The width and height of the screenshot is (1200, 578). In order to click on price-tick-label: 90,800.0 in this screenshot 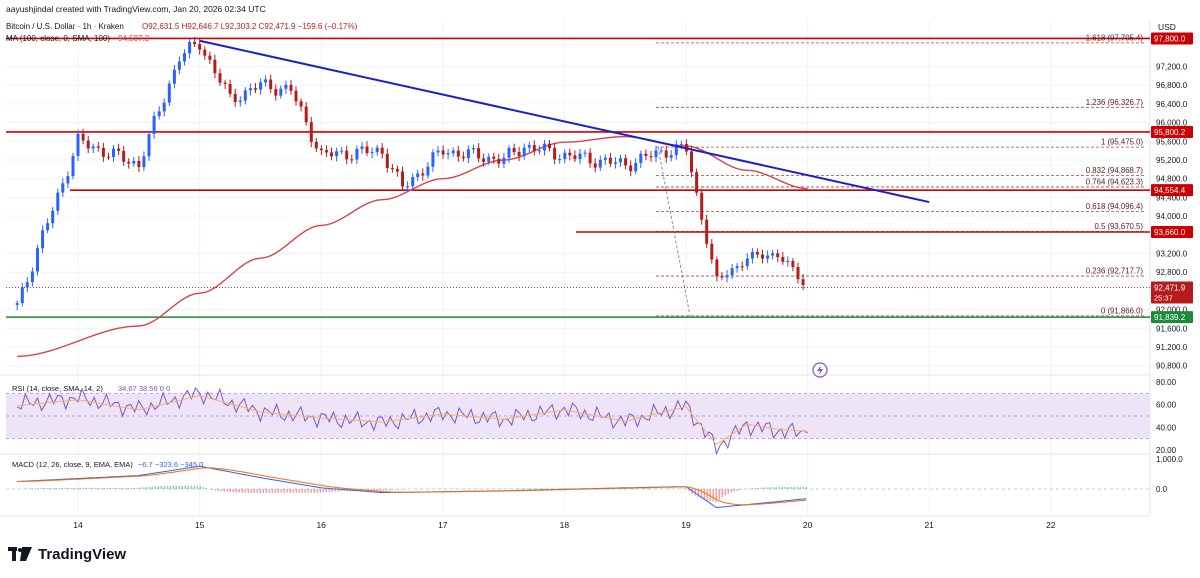, I will do `click(1172, 366)`.